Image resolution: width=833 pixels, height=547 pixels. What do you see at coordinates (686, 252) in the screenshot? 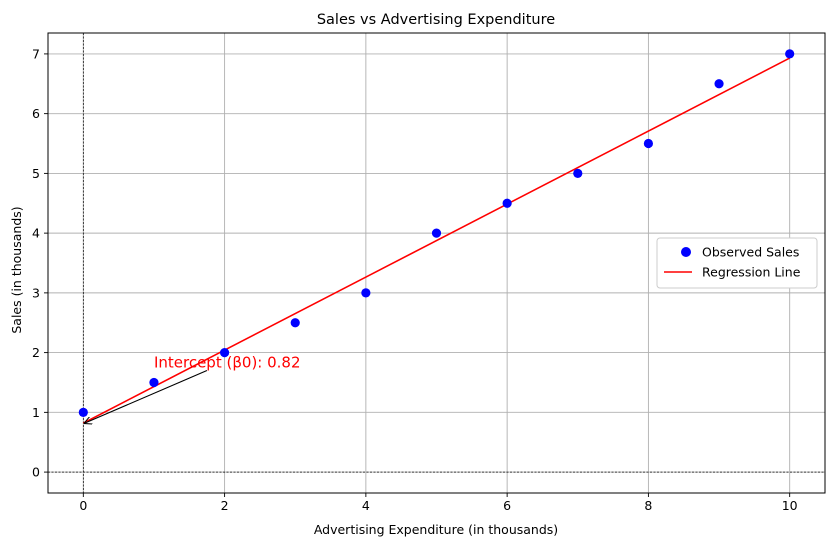
I see `legend-marker-observed` at bounding box center [686, 252].